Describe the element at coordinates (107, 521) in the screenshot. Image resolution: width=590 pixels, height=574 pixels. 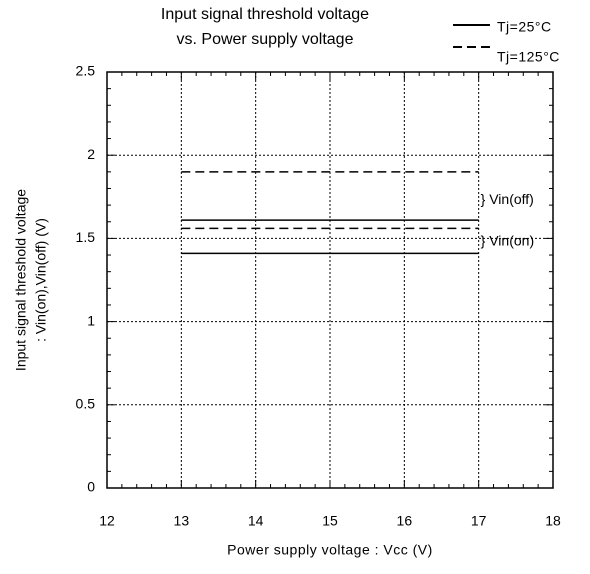
I see `x-tick-label: 12` at that location.